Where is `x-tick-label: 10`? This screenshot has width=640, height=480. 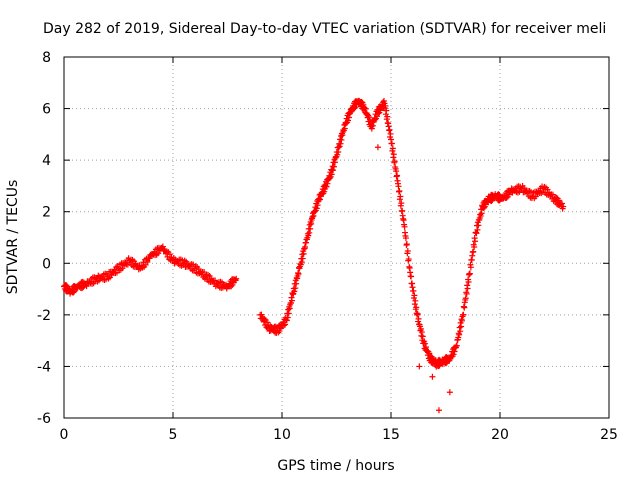
x-tick-label: 10 is located at coordinates (282, 435).